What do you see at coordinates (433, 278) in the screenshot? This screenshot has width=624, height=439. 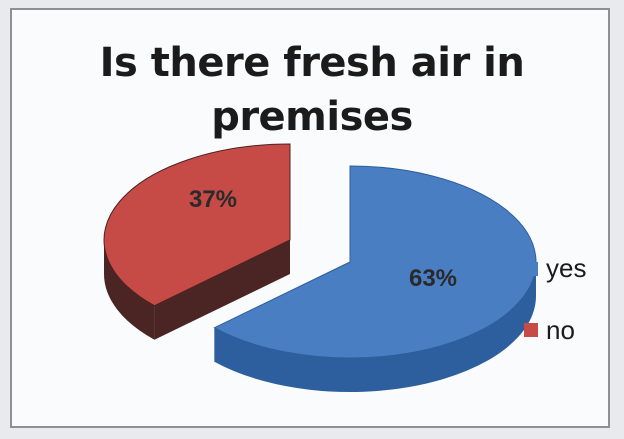 I see `data-label-yes: 63%` at bounding box center [433, 278].